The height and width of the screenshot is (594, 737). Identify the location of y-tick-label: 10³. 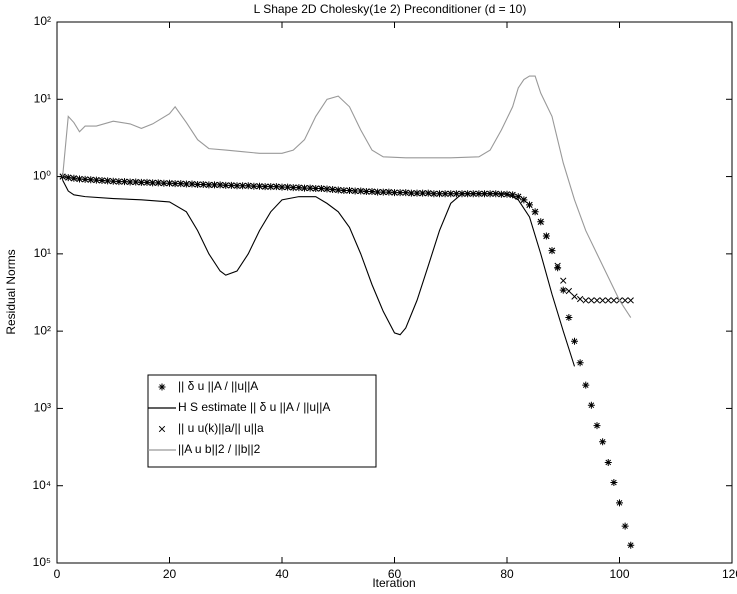
(42, 408).